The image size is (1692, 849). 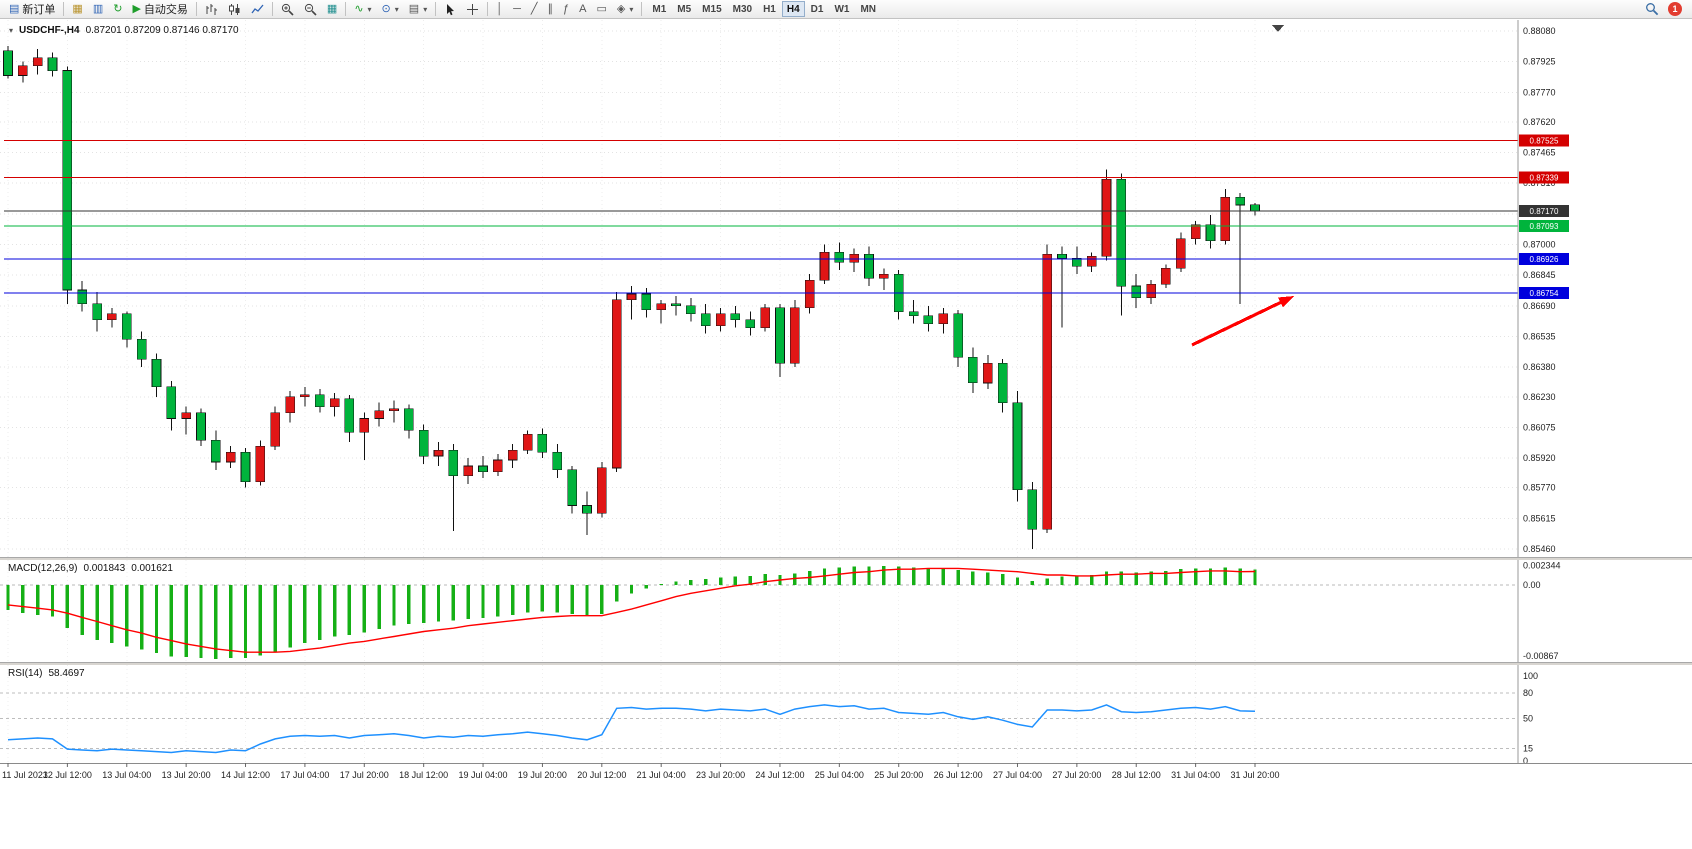 I want to click on navigator-button: ↻, so click(x=117, y=9).